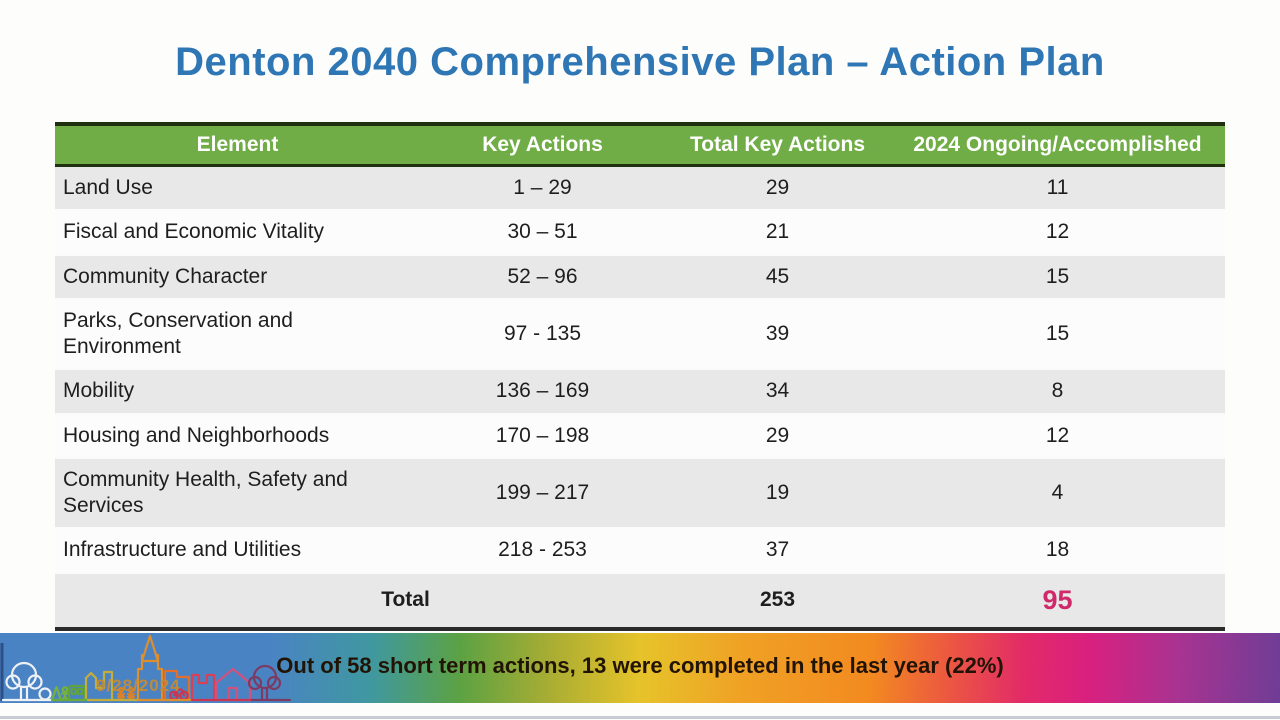  What do you see at coordinates (1057, 187) in the screenshot?
I see `cell-accomplished: 11` at bounding box center [1057, 187].